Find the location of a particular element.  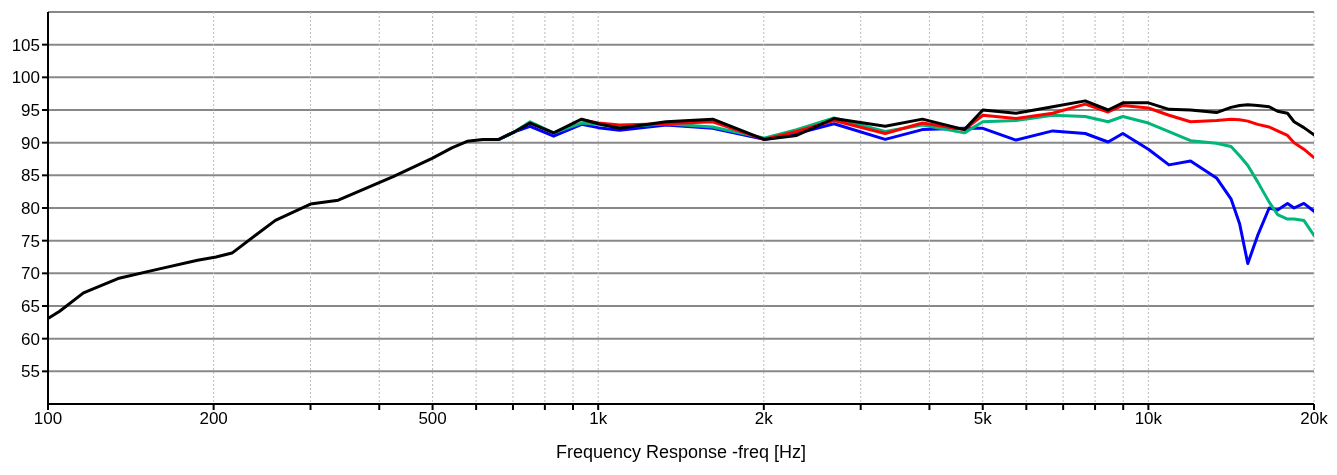

y-tick-label: 70 is located at coordinates (30, 274).